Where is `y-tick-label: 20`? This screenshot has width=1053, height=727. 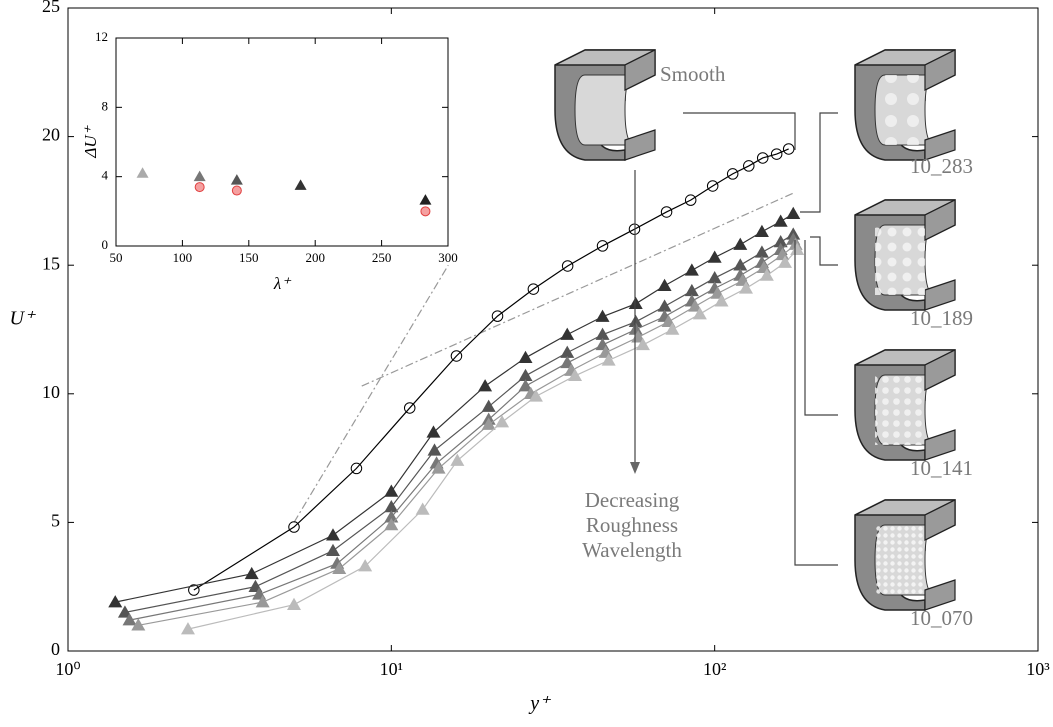
y-tick-label: 20 is located at coordinates (51, 135).